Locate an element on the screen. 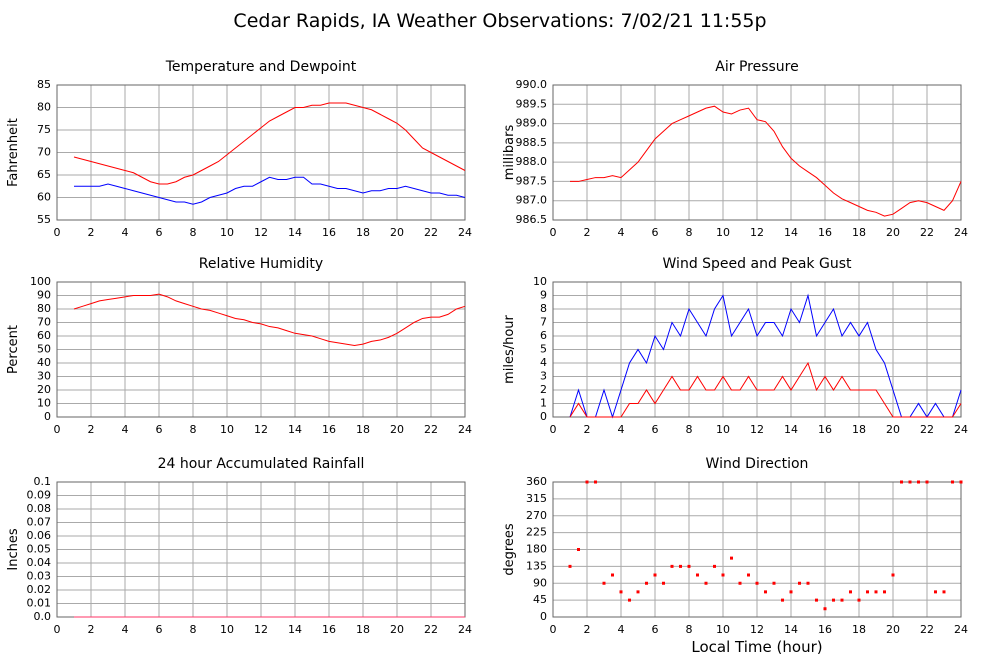  chart-title: 24 hour Accumulated Rainfall is located at coordinates (261, 464).